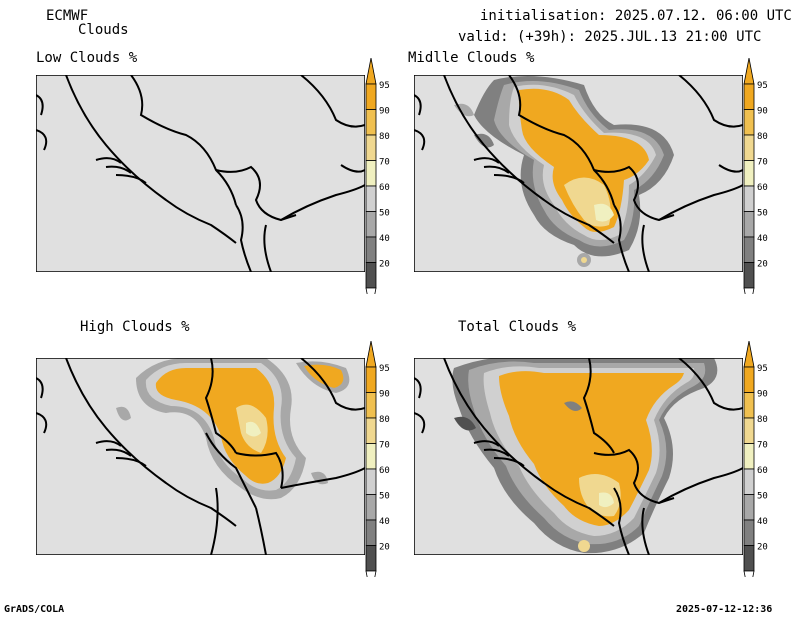 This screenshot has width=800, height=618. I want to click on panel-title-high: High Clouds %, so click(135, 327).